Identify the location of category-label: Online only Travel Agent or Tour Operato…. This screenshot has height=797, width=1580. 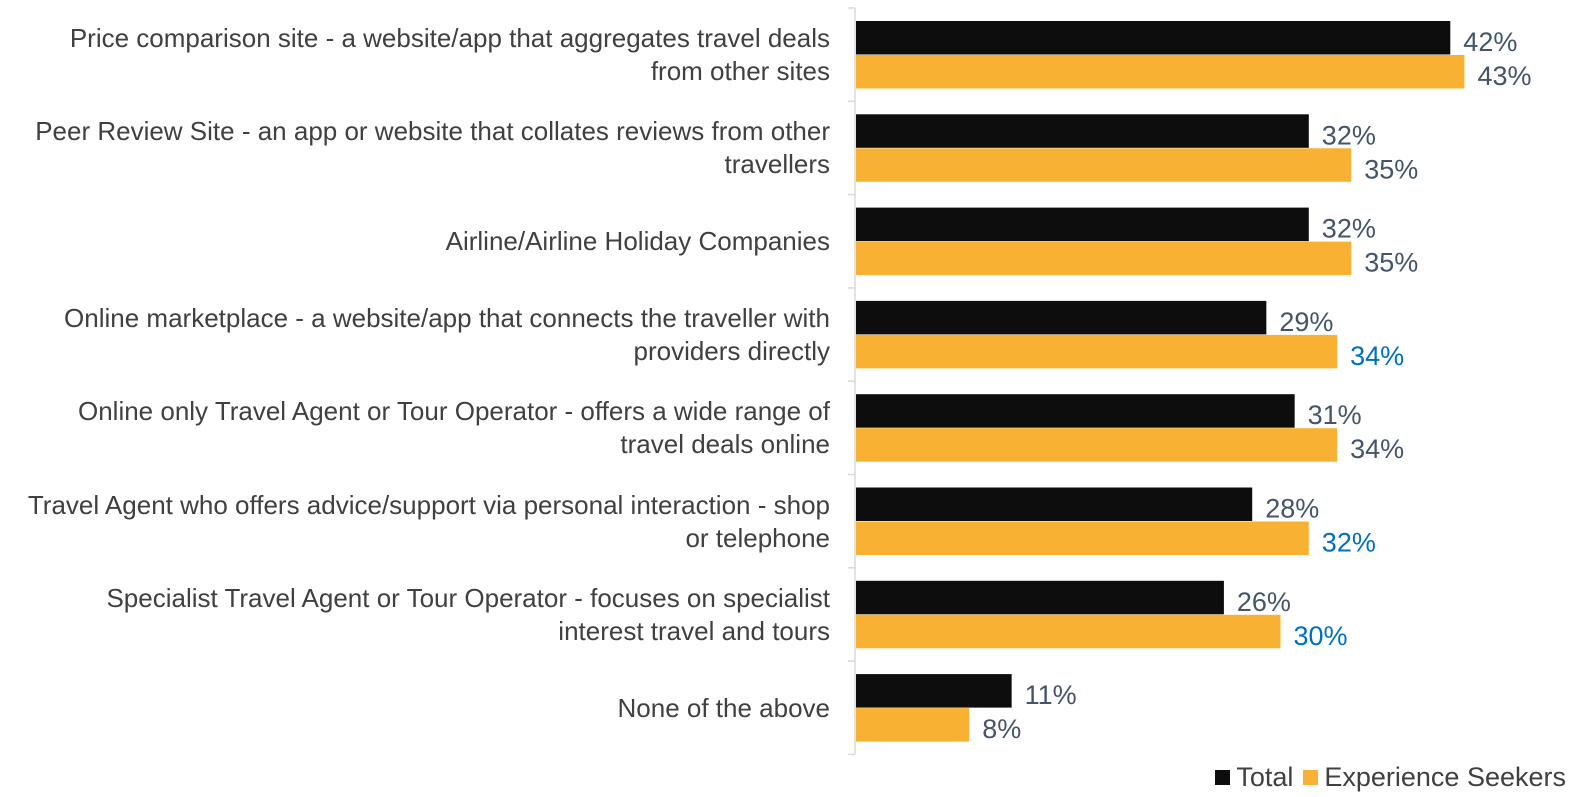
(415, 428).